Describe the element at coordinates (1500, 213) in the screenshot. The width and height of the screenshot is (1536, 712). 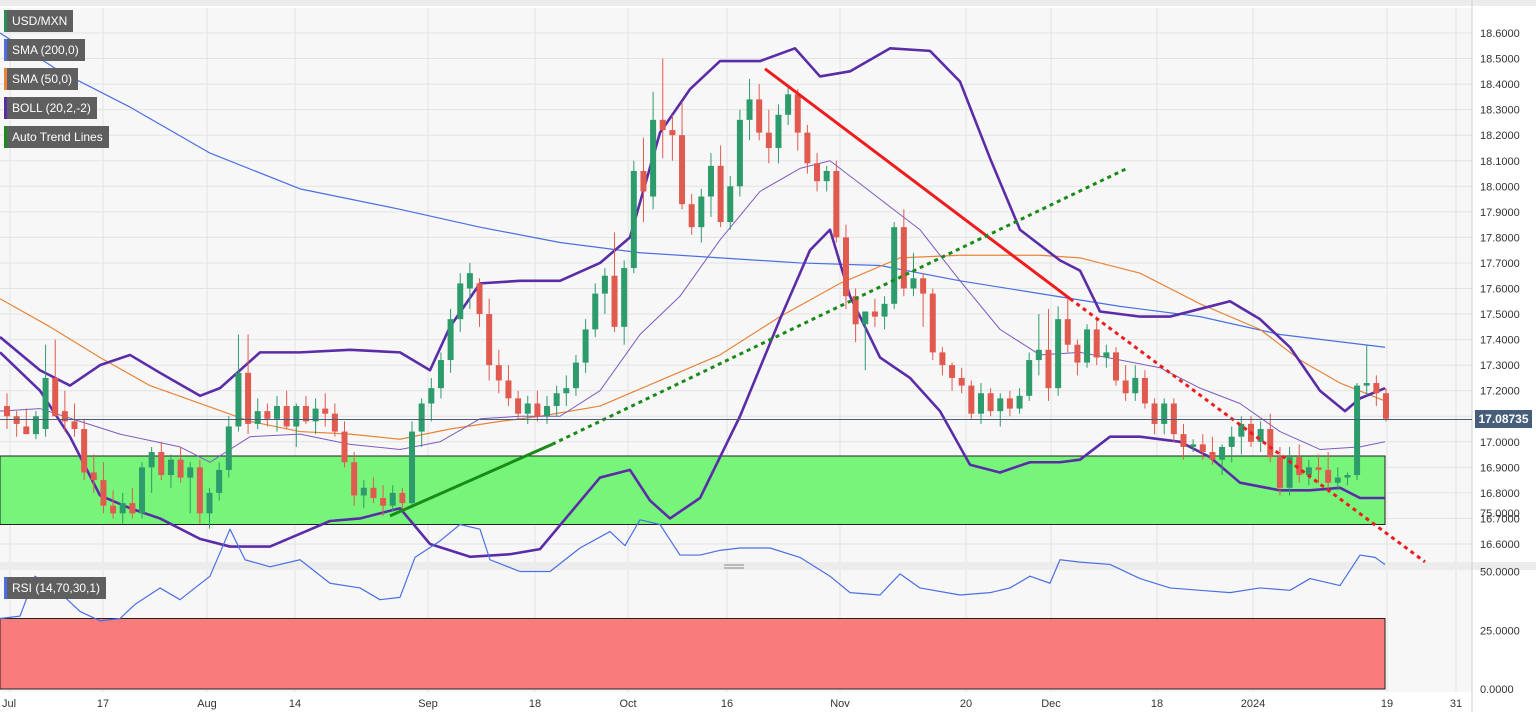
I see `price-tick-label: 17.9000` at that location.